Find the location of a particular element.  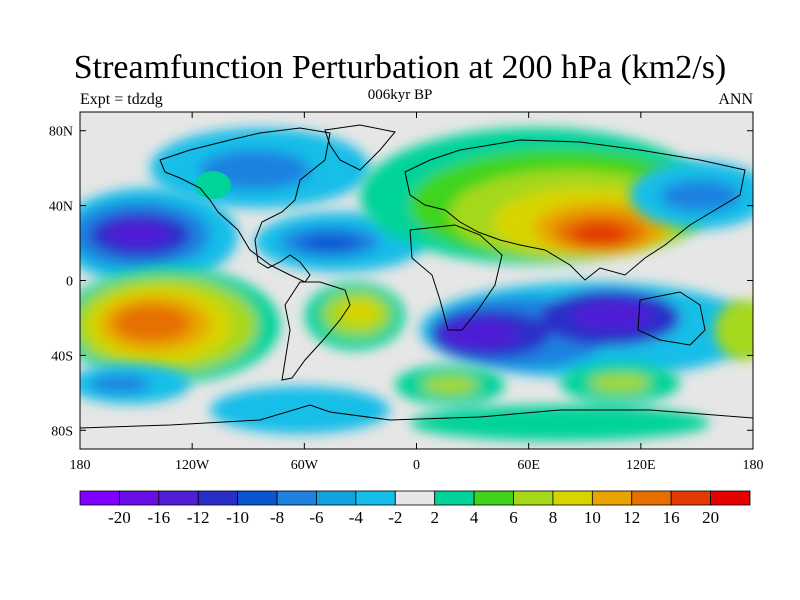

colorbar-label: -6 is located at coordinates (316, 517).